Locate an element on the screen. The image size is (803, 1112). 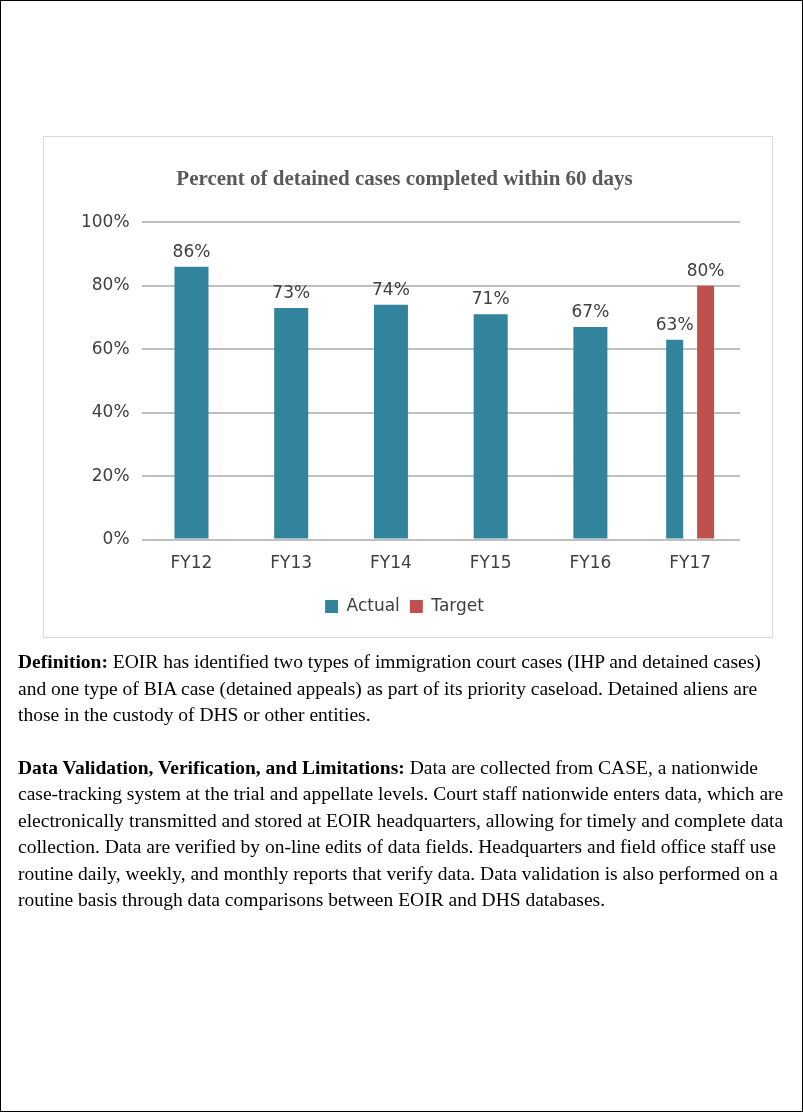
x-tick-label: FY17 is located at coordinates (690, 562).